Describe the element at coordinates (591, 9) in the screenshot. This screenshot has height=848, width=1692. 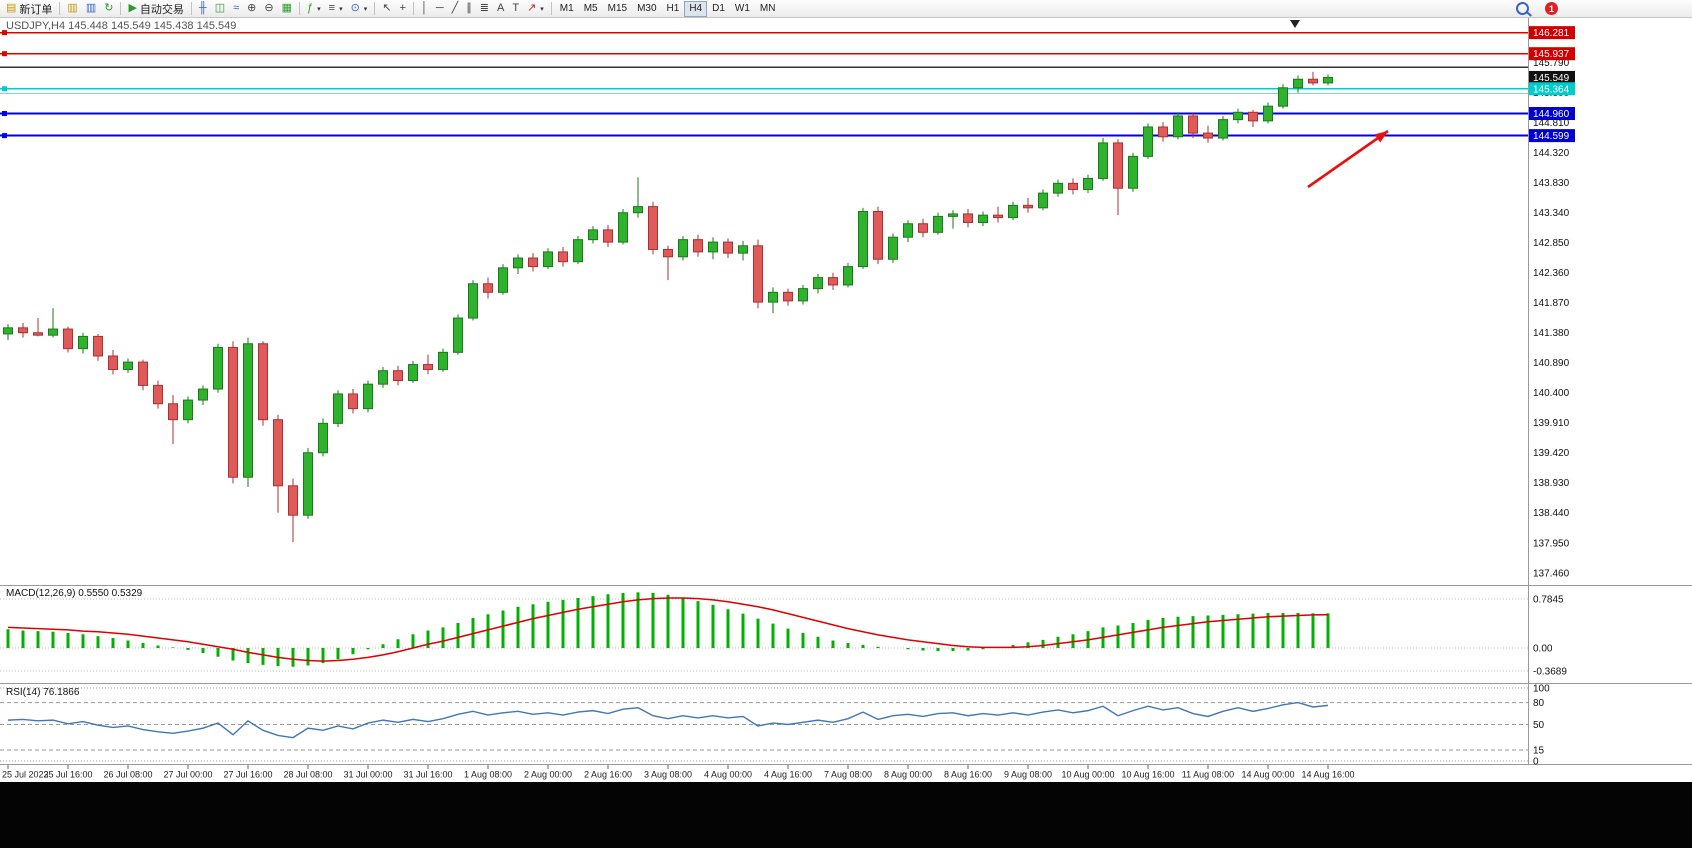
I see `timeframe-m5-button: M5` at that location.